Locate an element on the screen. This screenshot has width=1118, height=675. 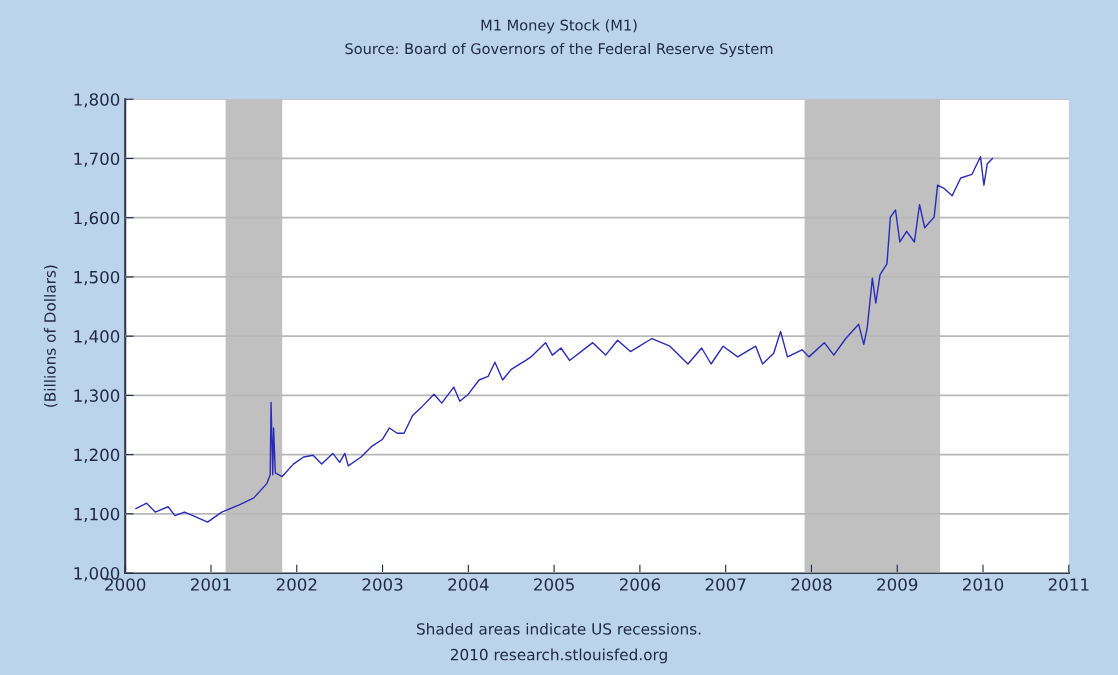
chart-subtitle: Source: Board of Governors of the Federal Reserve System is located at coordinates (559, 50).